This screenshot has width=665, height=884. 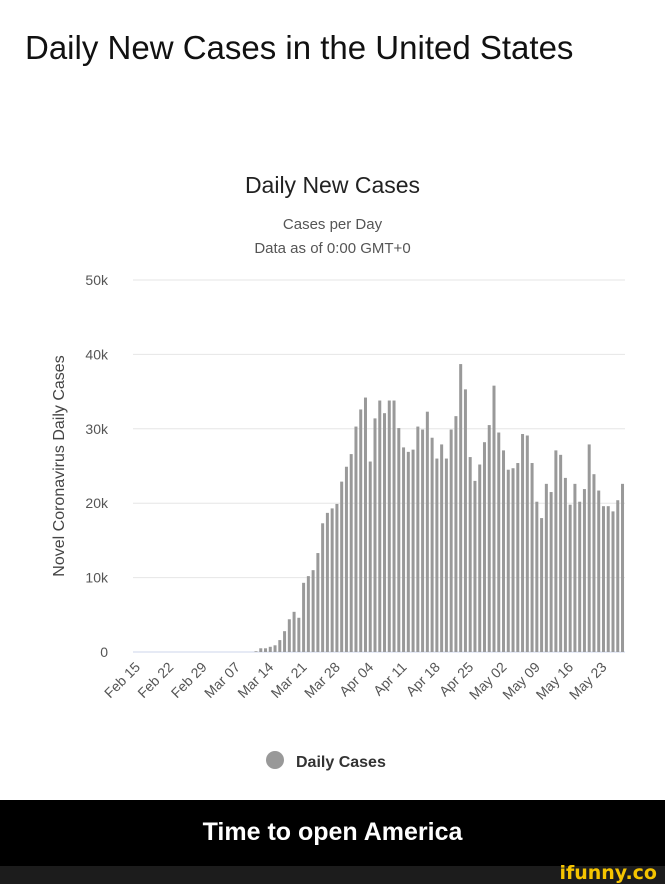 What do you see at coordinates (189, 680) in the screenshot?
I see `x-tick-label: Feb 29` at bounding box center [189, 680].